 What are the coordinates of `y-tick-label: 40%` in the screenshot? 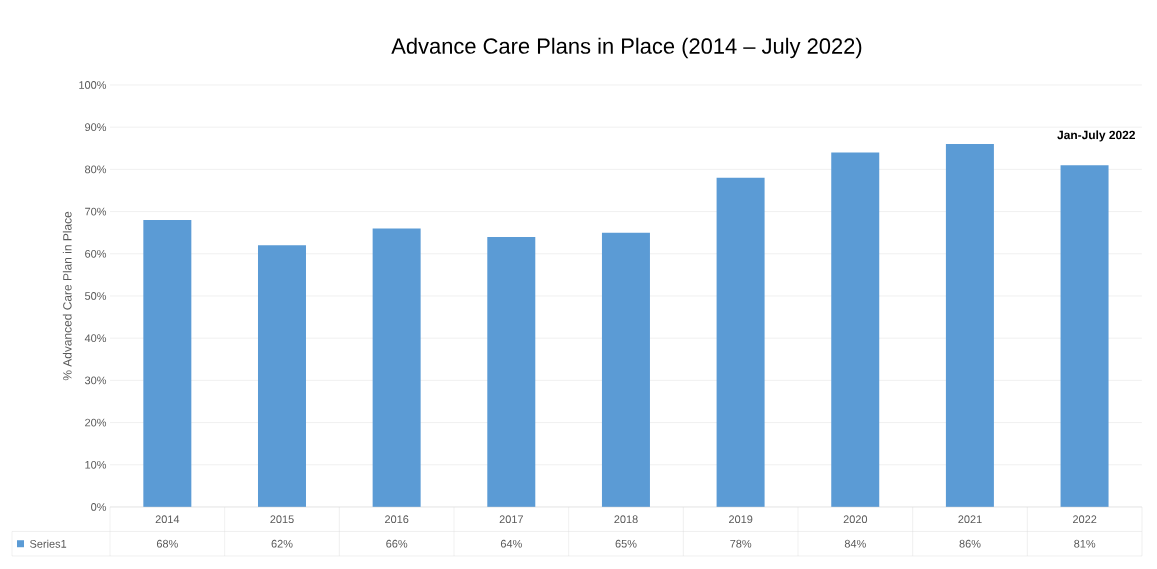 It's located at (95, 338).